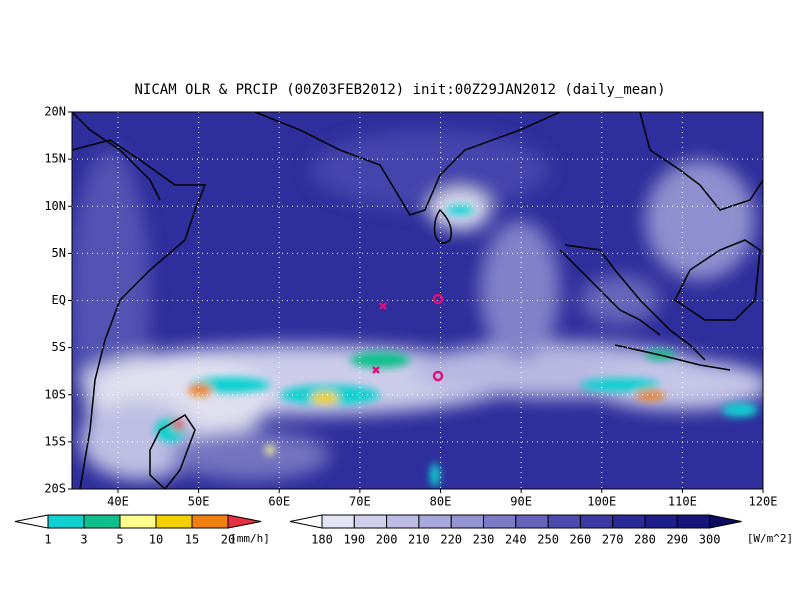 Image resolution: width=800 pixels, height=604 pixels. Describe the element at coordinates (360, 502) in the screenshot. I see `lon-label: 70E` at that location.